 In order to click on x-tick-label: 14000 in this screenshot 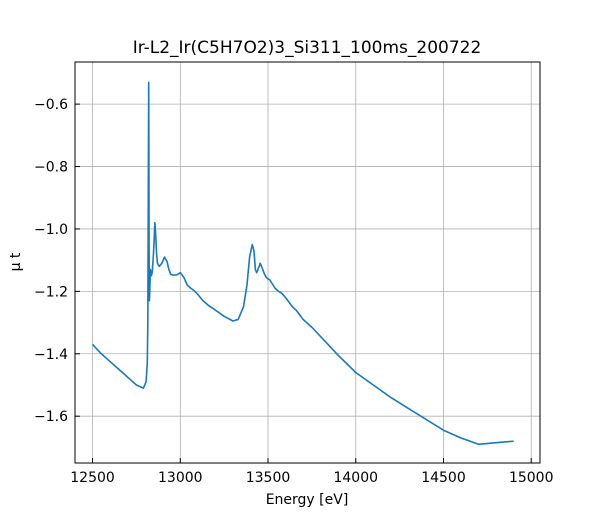, I will do `click(355, 478)`.